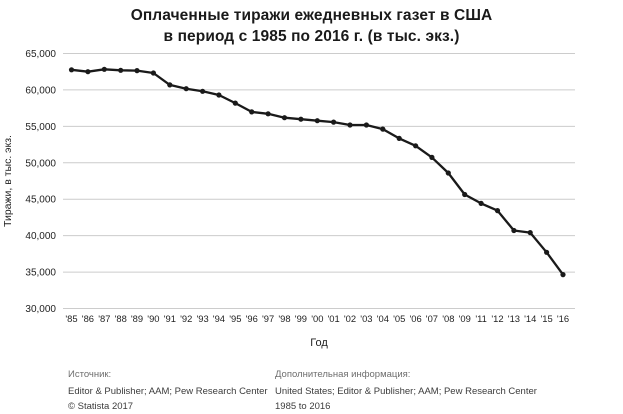  Describe the element at coordinates (202, 318) in the screenshot. I see `x-tick-label: '93` at that location.